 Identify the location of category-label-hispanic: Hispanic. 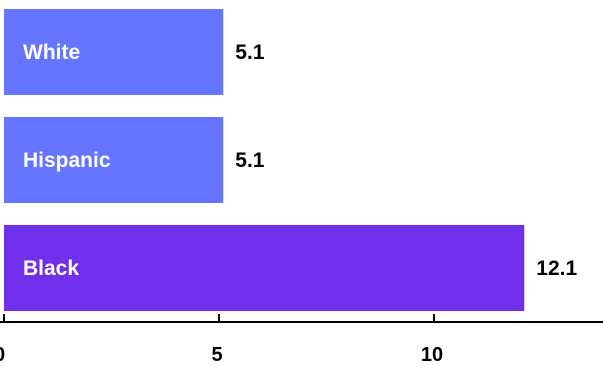
(67, 160).